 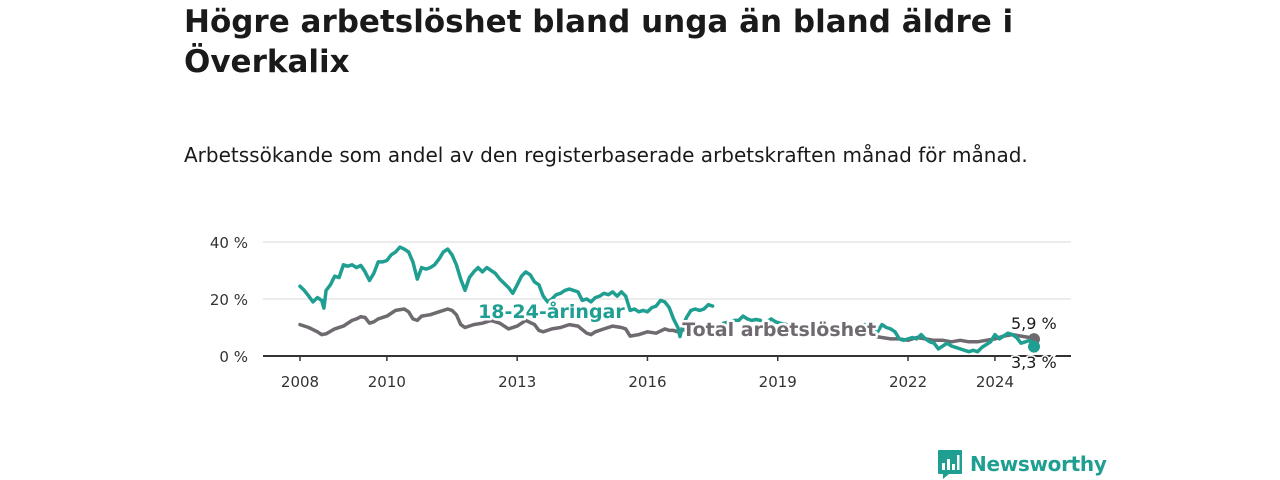 What do you see at coordinates (517, 382) in the screenshot?
I see `x-tick-label: 2013` at bounding box center [517, 382].